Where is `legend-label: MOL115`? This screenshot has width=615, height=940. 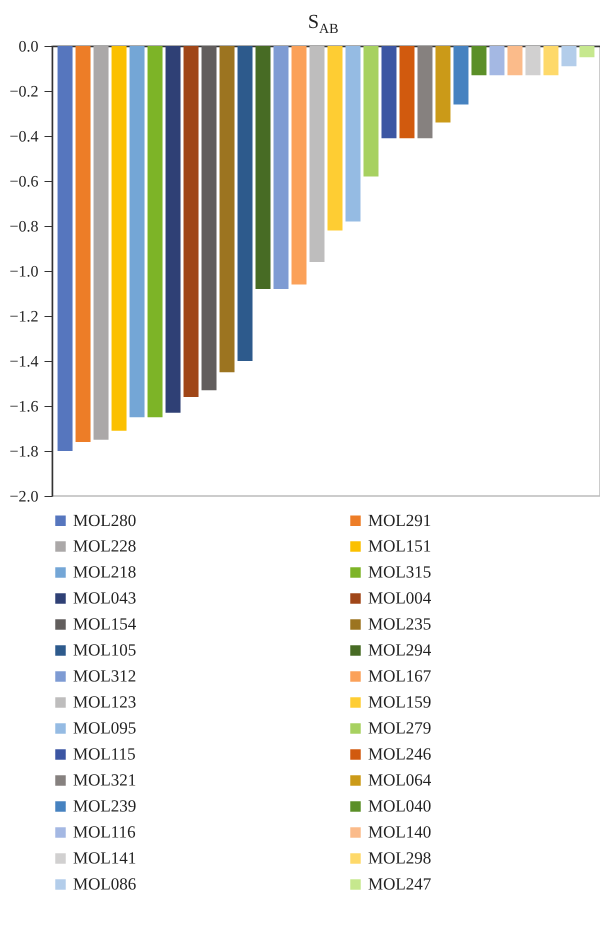 legend-label: MOL115 is located at coordinates (104, 754).